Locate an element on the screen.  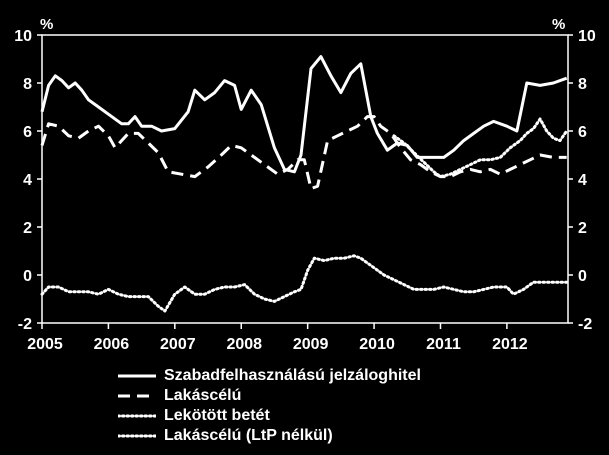
x-tick-label: 2006 is located at coordinates (112, 344).